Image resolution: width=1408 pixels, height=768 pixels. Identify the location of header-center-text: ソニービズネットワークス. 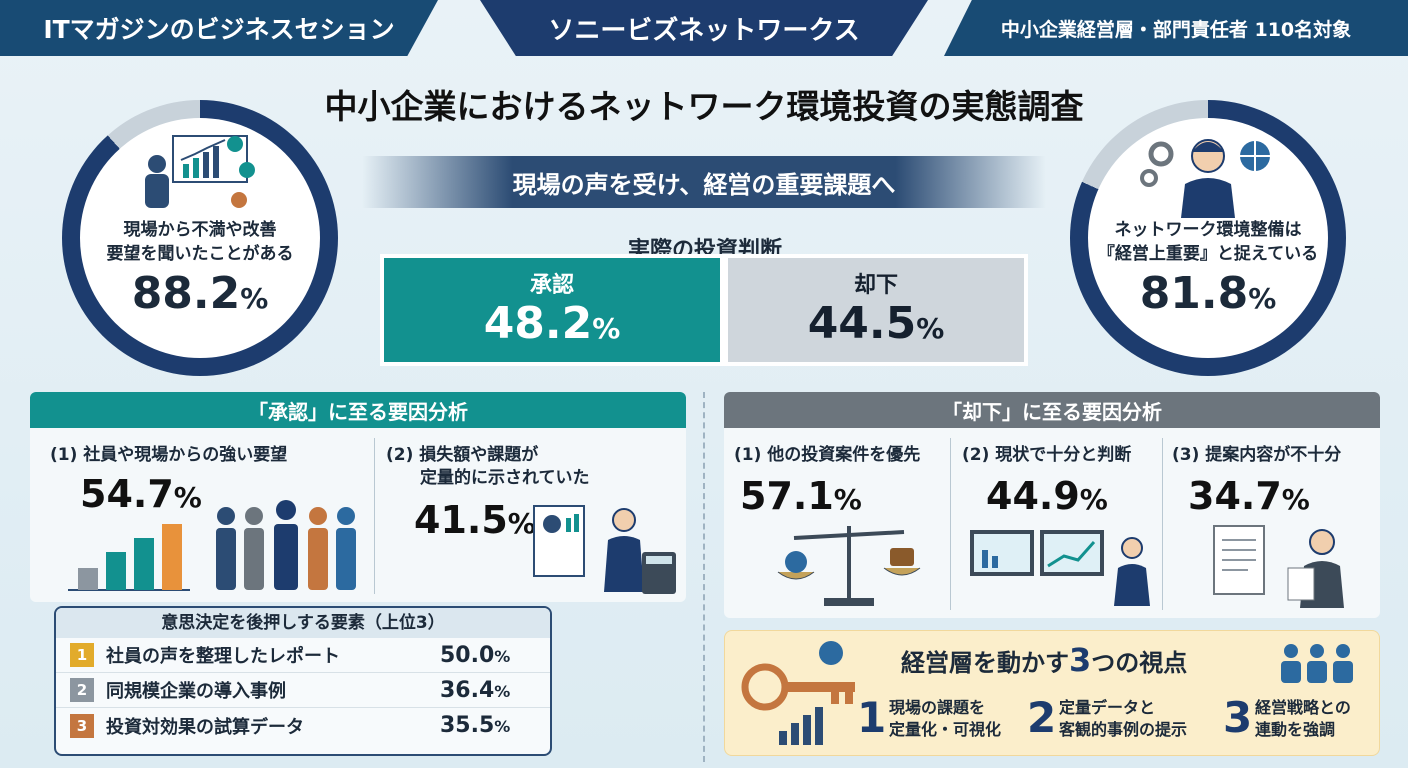
(704, 30).